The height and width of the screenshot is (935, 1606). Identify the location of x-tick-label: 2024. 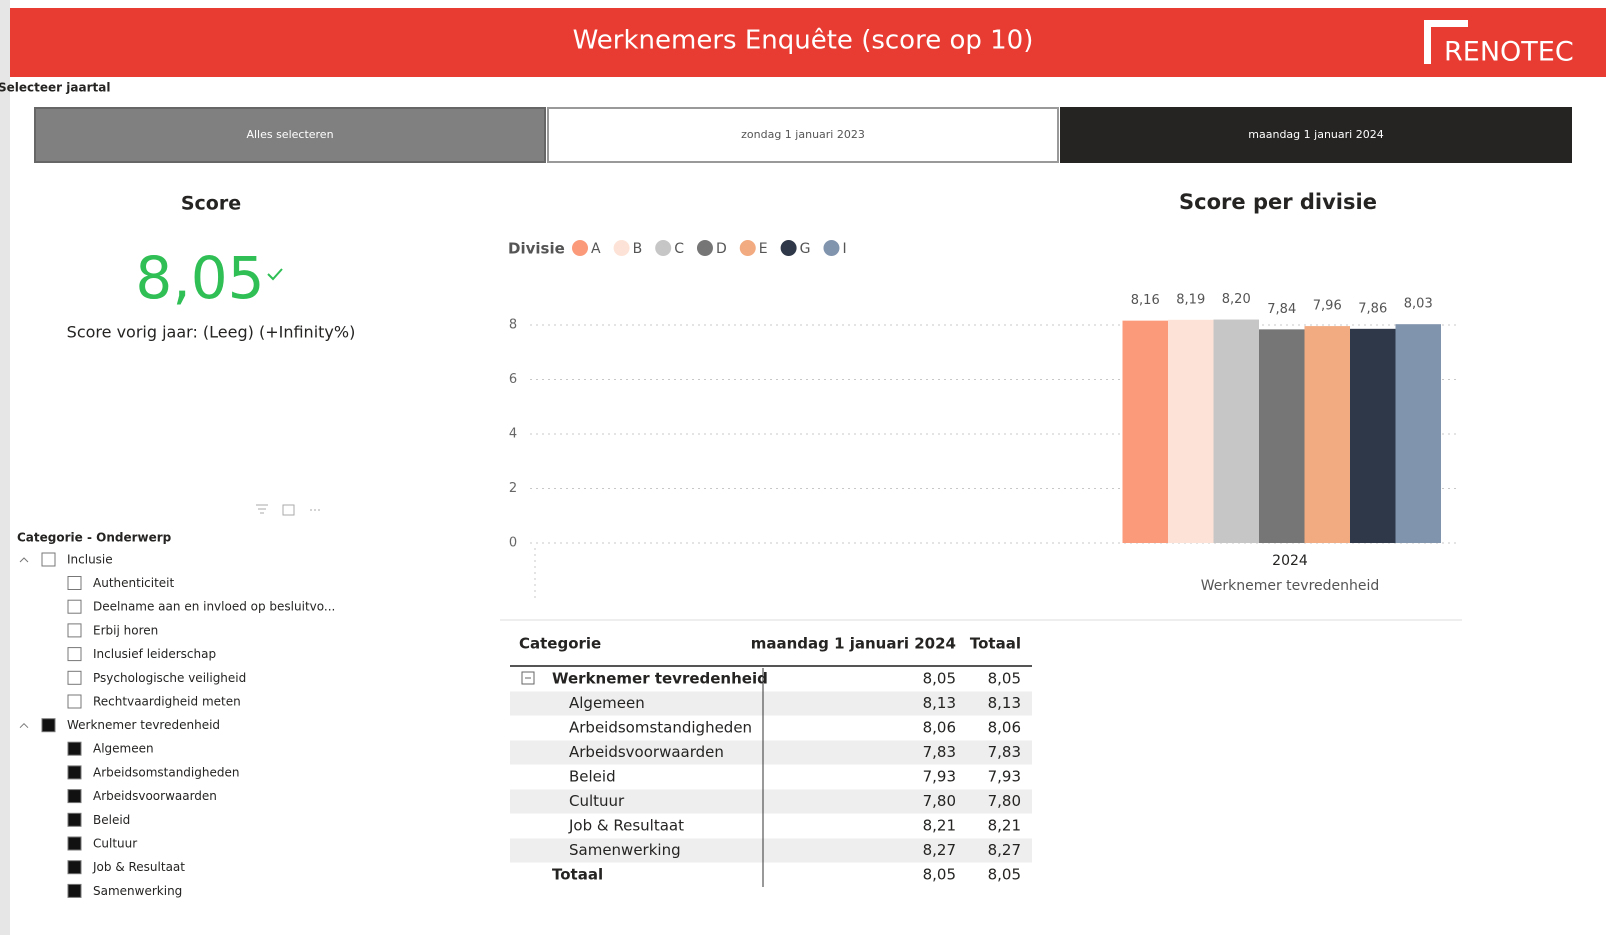
(1290, 561).